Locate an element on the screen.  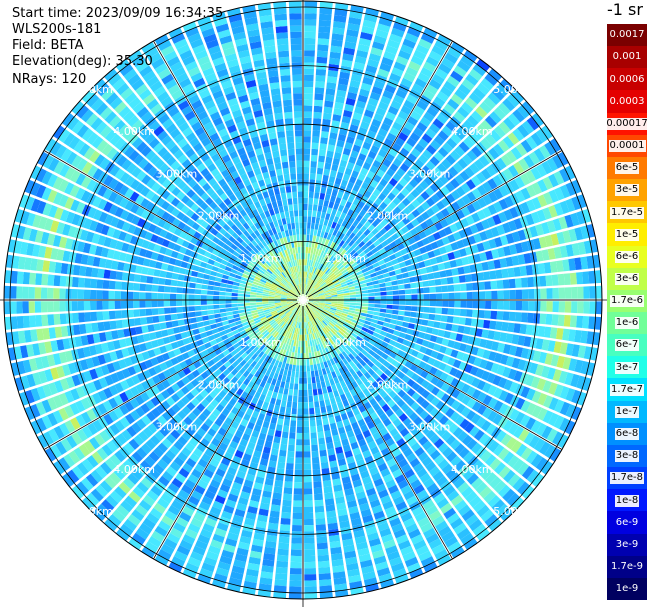
colorbar-cell: 6e-8 is located at coordinates (627, 434).